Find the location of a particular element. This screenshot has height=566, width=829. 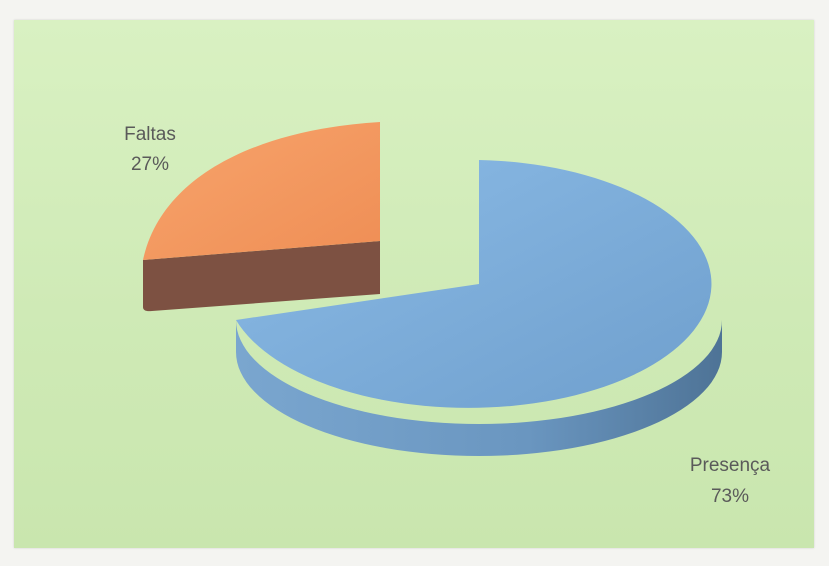

label-presenca-name: Presença is located at coordinates (730, 465).